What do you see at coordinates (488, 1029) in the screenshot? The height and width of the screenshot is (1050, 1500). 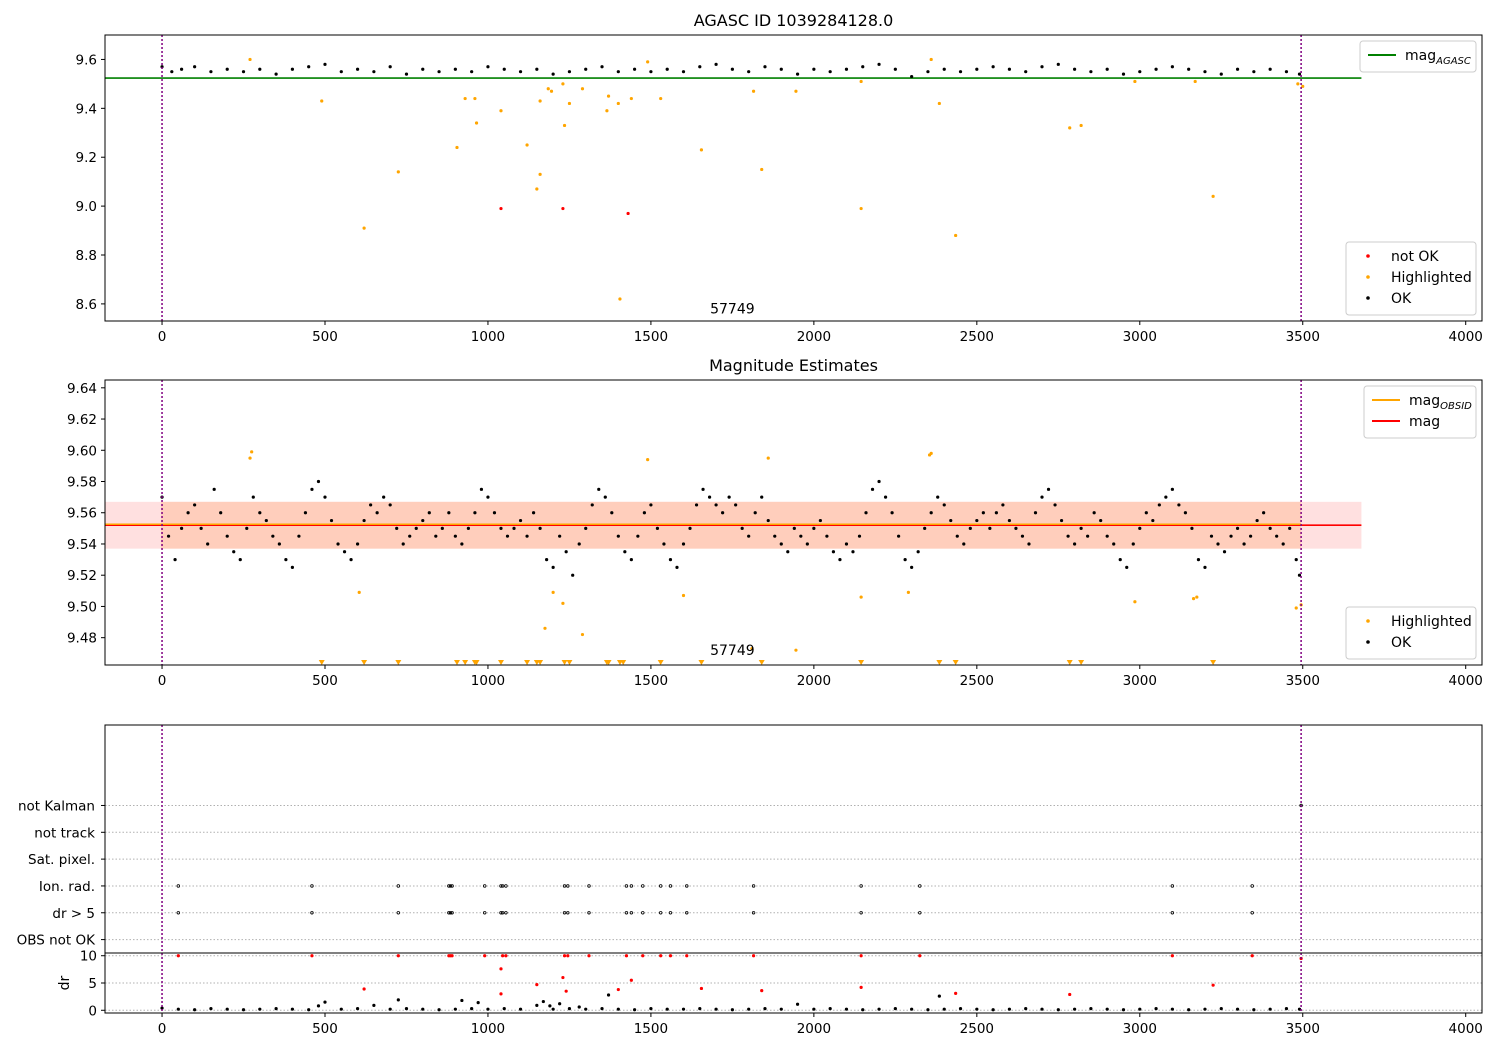 I see `x-tick-label: 1000` at bounding box center [488, 1029].